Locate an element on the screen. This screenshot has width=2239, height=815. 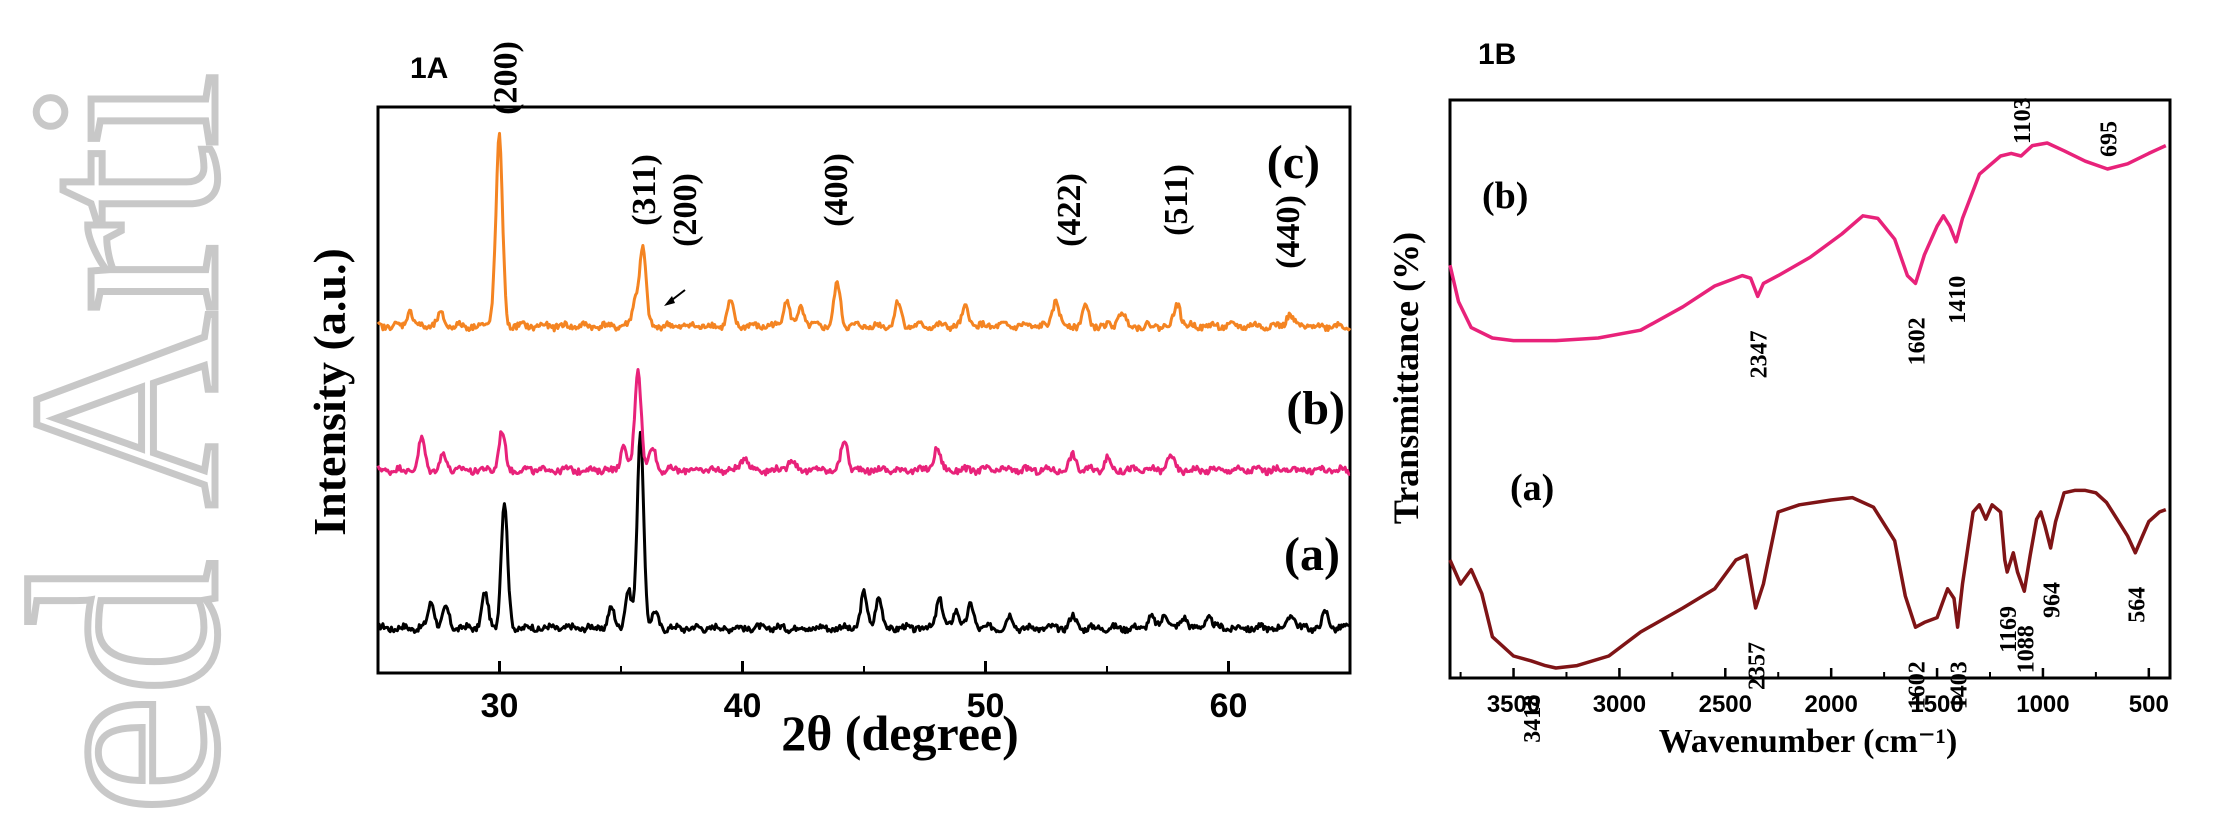
ftir-band-label: 1169 is located at coordinates (2009, 629).